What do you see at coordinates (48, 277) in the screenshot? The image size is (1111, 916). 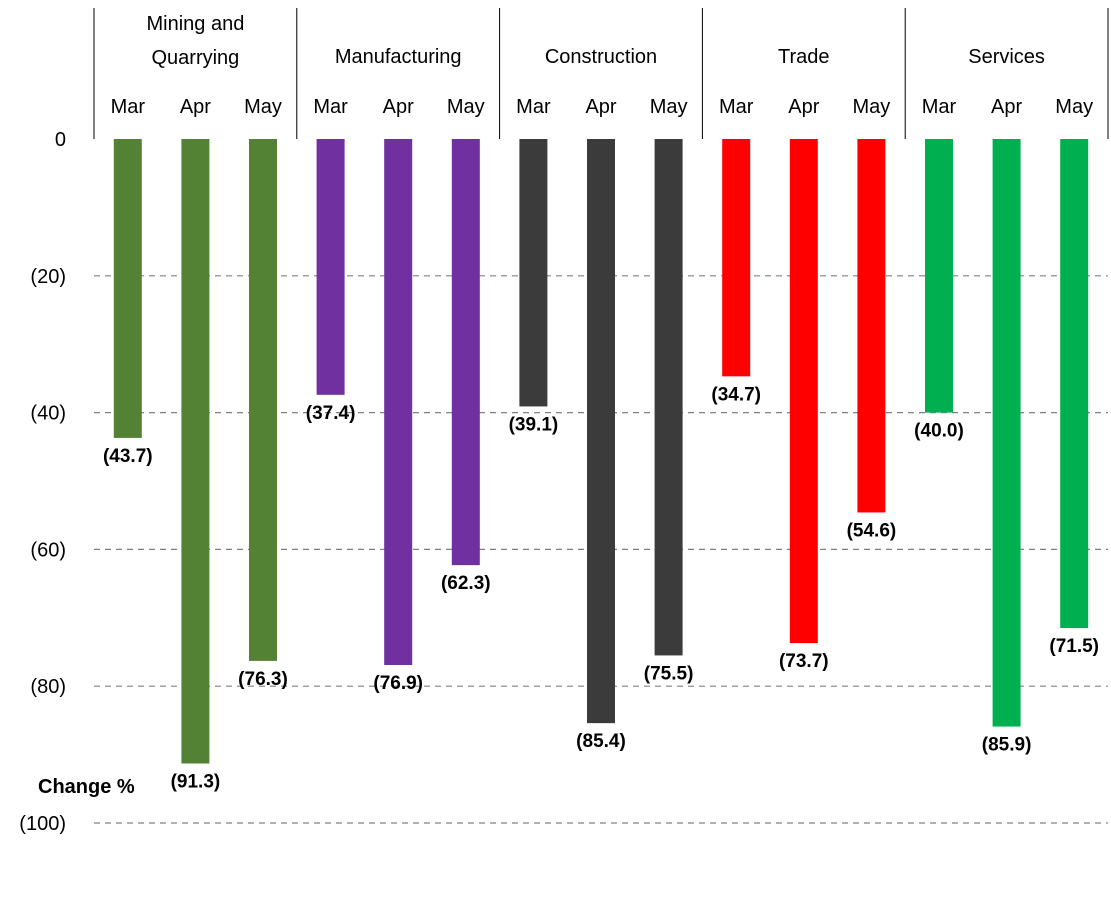 I see `y-tick-label: (20)` at bounding box center [48, 277].